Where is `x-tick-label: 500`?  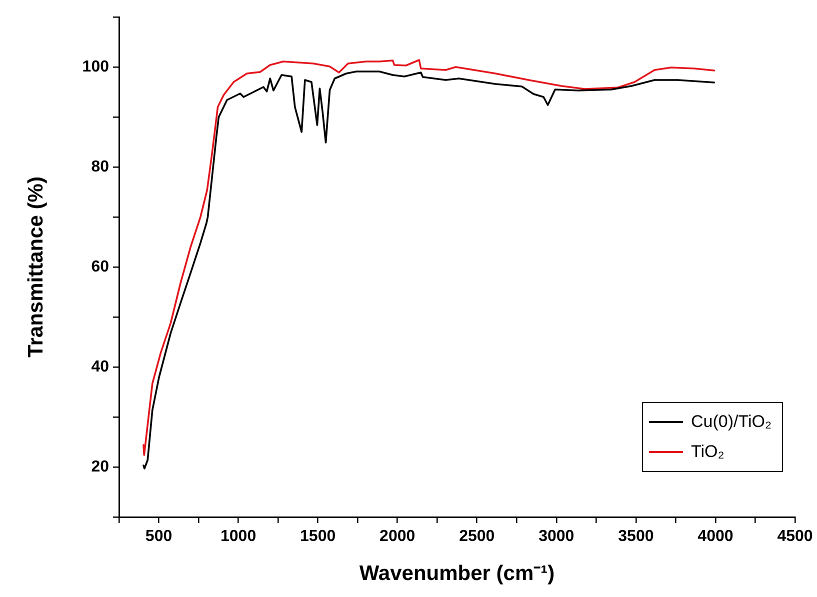
x-tick-label: 500 is located at coordinates (158, 537).